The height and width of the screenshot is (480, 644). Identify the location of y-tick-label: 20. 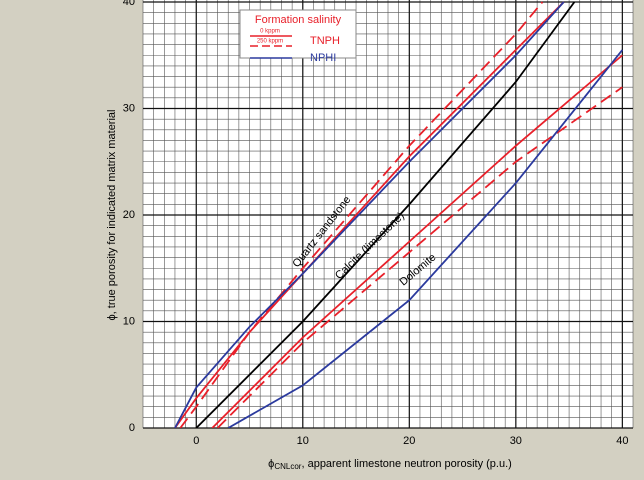
(129, 215).